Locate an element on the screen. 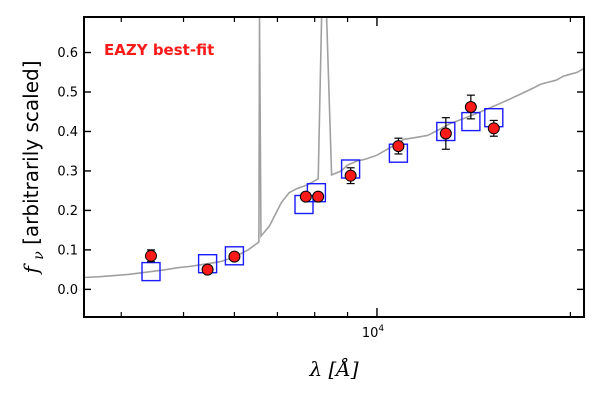 The height and width of the screenshot is (405, 600). y-tick-label: 0.2 is located at coordinates (67, 211).